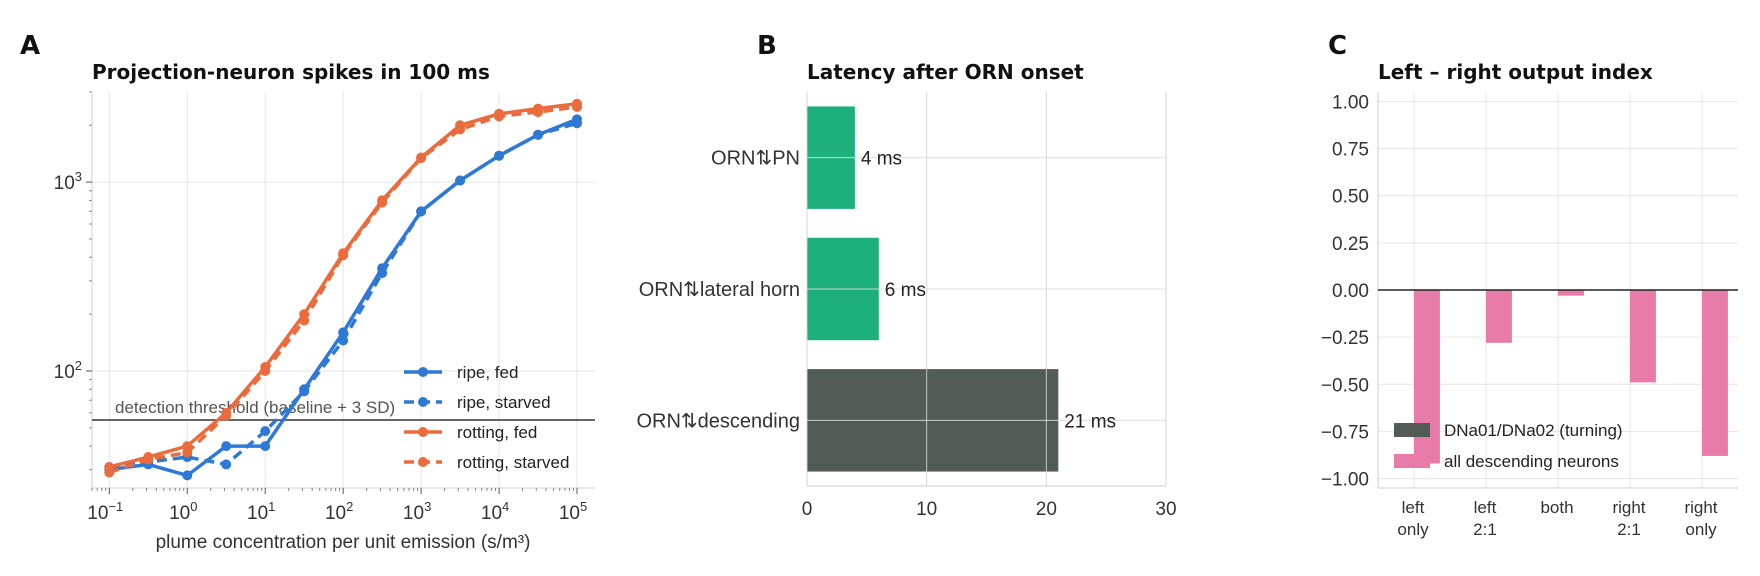 The width and height of the screenshot is (1760, 576). Describe the element at coordinates (1515, 72) in the screenshot. I see `panel-c-title: Left – right output index` at that location.